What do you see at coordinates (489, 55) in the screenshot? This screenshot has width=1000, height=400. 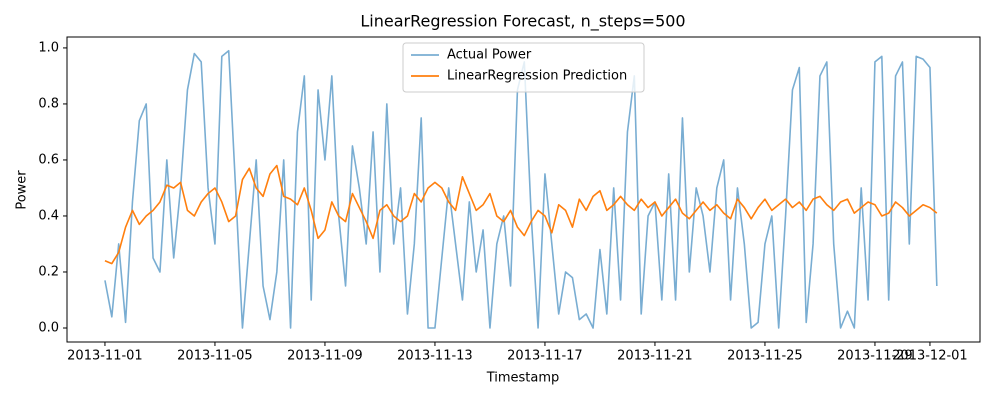 I see `legend-label: Actual Power` at bounding box center [489, 55].